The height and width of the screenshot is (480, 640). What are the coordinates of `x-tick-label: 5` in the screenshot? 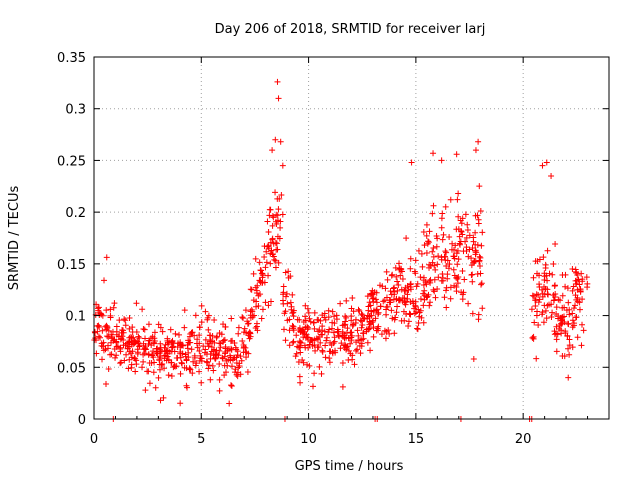 It's located at (201, 439).